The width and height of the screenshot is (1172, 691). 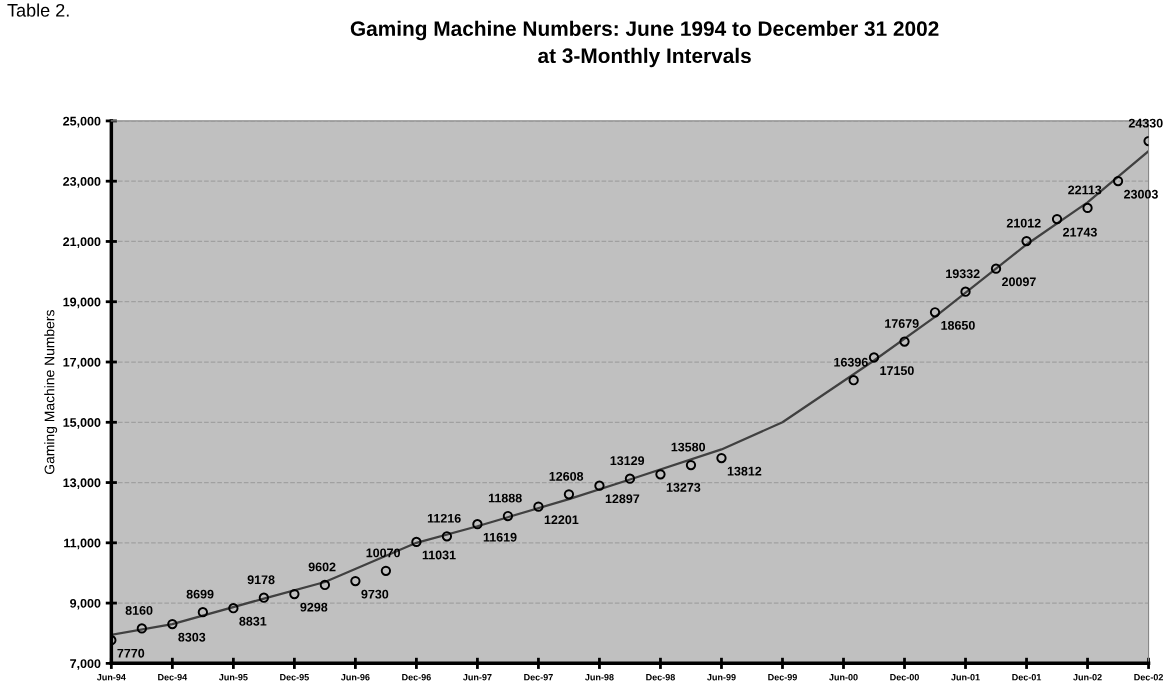 What do you see at coordinates (253, 621) in the screenshot?
I see `data-label: 8831` at bounding box center [253, 621].